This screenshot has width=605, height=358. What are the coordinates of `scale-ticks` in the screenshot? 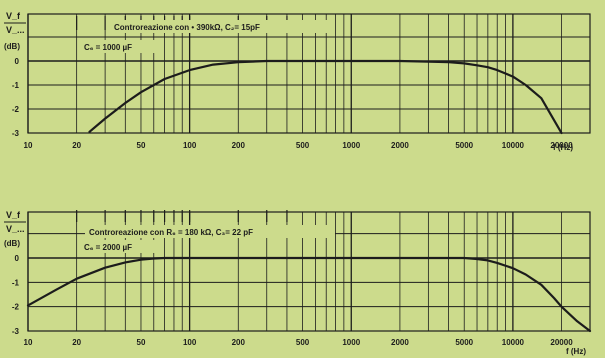 It's located at (182, 216).